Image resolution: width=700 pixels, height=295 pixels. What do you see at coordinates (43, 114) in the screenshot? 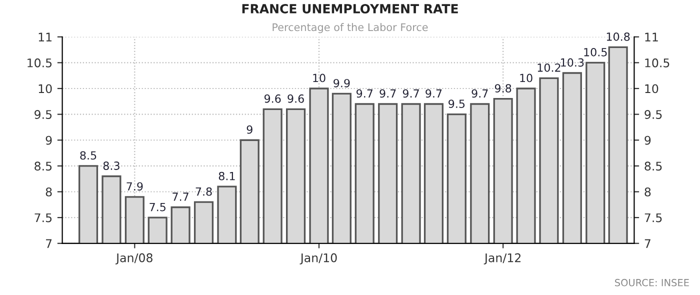
I see `y-tick-label: 9.5` at bounding box center [43, 114].